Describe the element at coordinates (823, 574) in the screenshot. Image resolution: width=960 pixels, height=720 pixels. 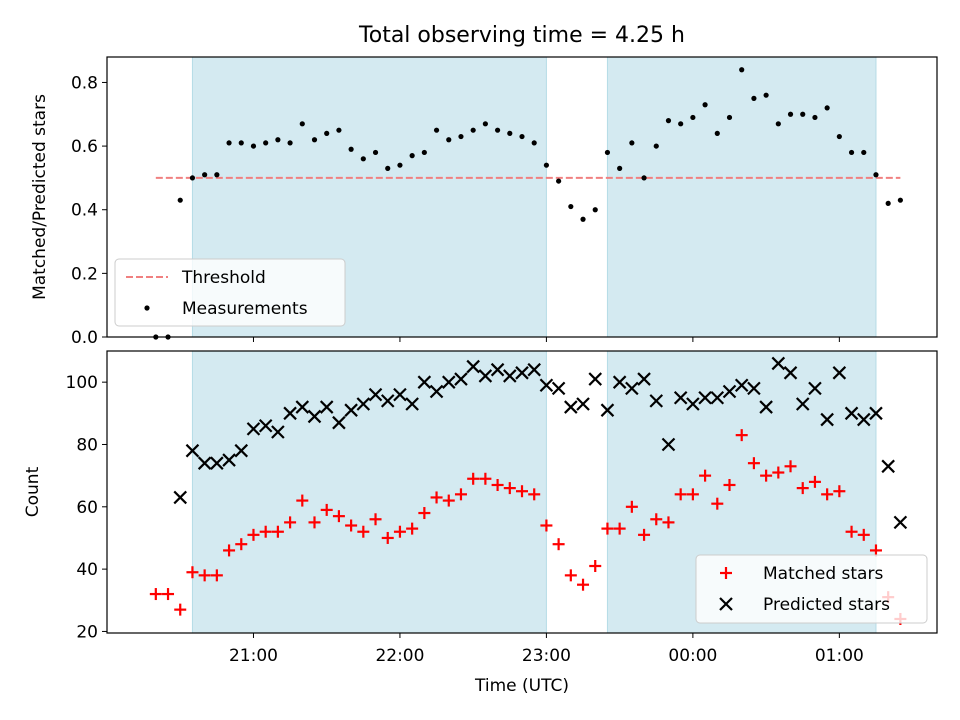
I see `matched-legend-label: Matched stars` at that location.